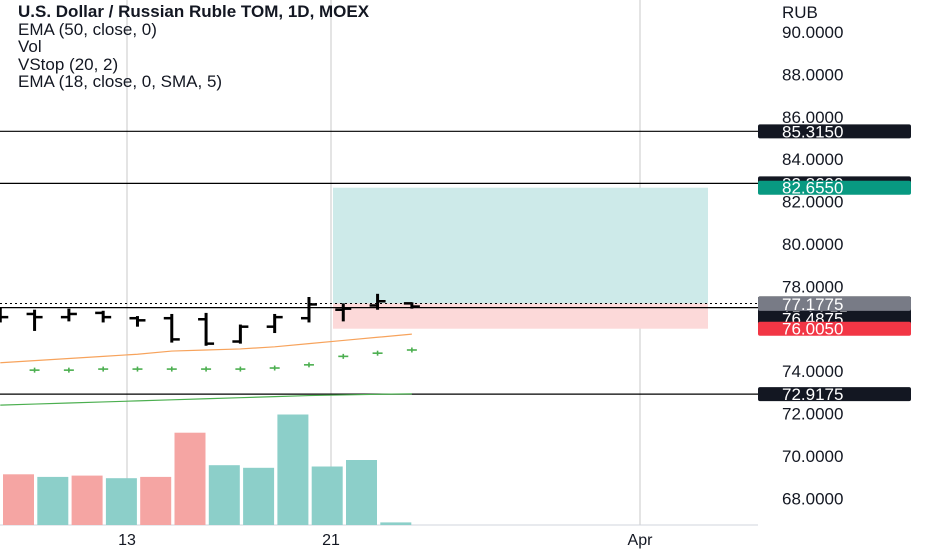  I want to click on price-tag: 77.1775, so click(834, 304).